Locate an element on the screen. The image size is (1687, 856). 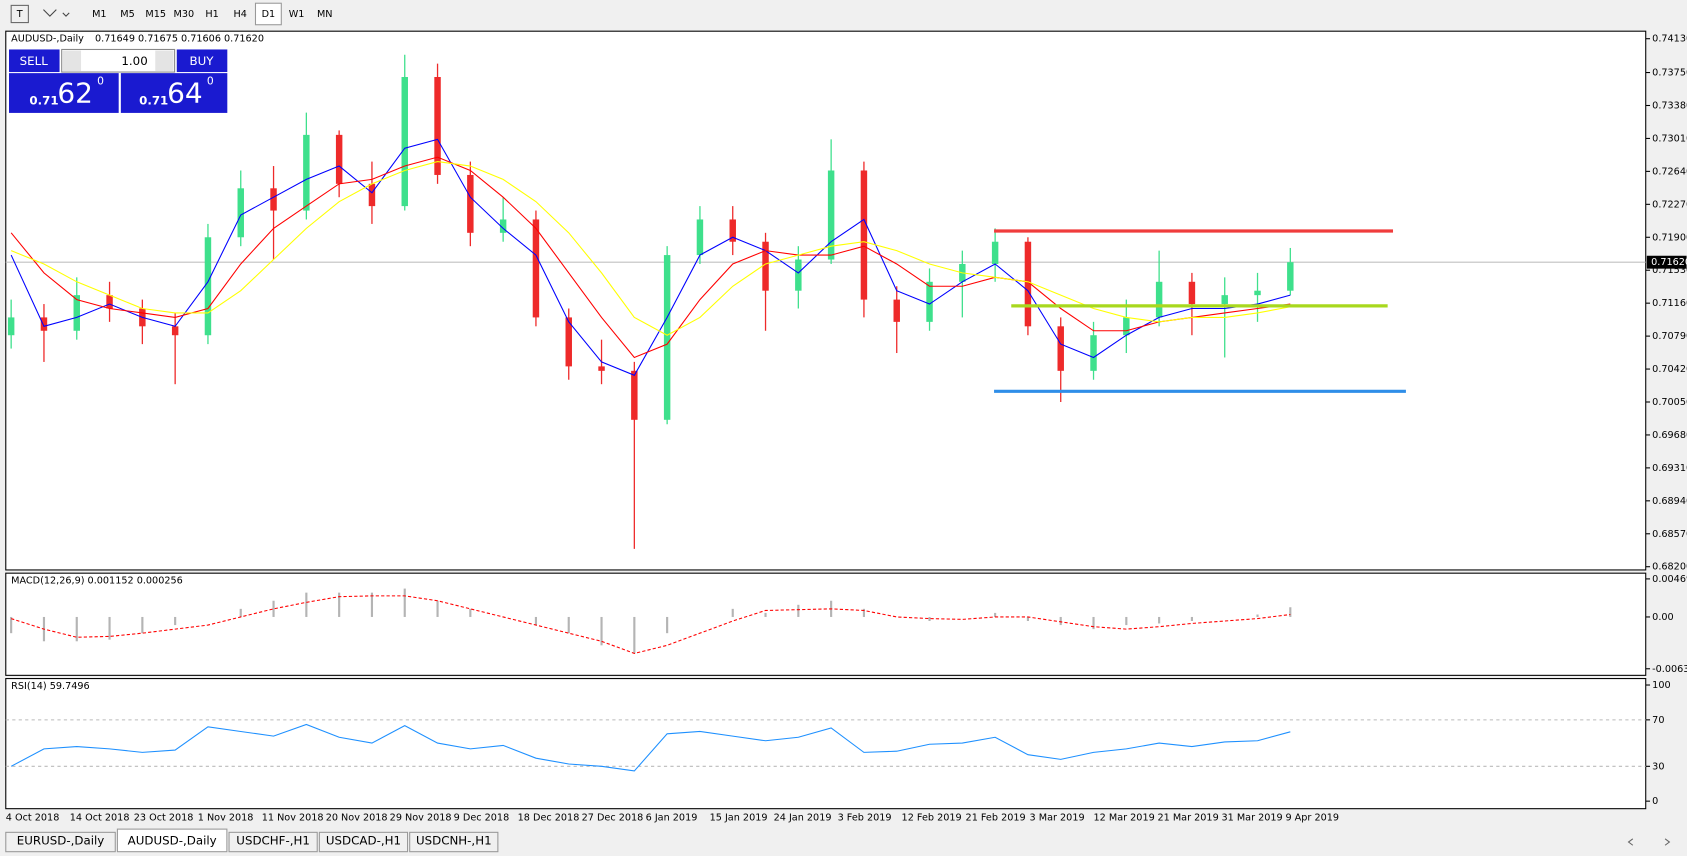
y-tick-label: 0.004694 is located at coordinates (1669, 579).